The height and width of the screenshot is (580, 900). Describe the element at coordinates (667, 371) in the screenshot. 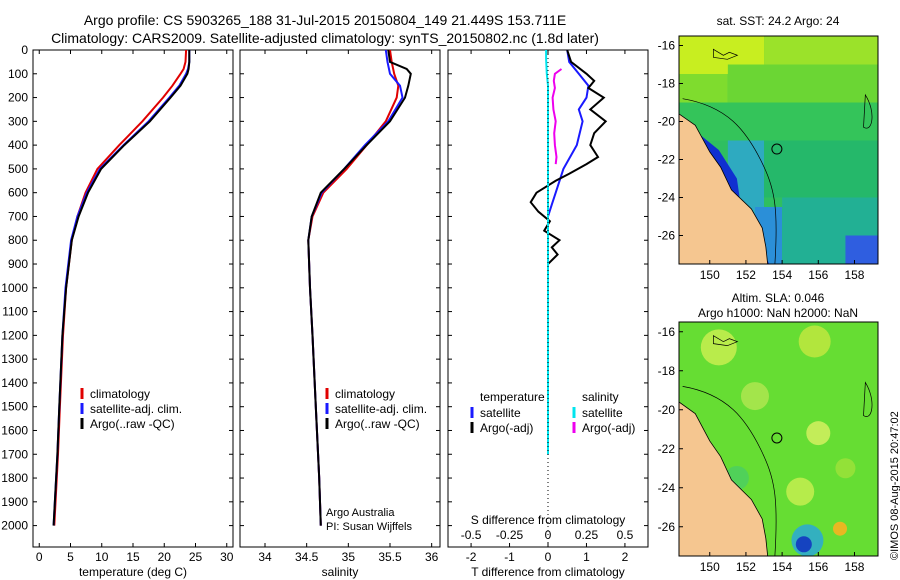

I see `sla_map-ytick-label: -18` at that location.